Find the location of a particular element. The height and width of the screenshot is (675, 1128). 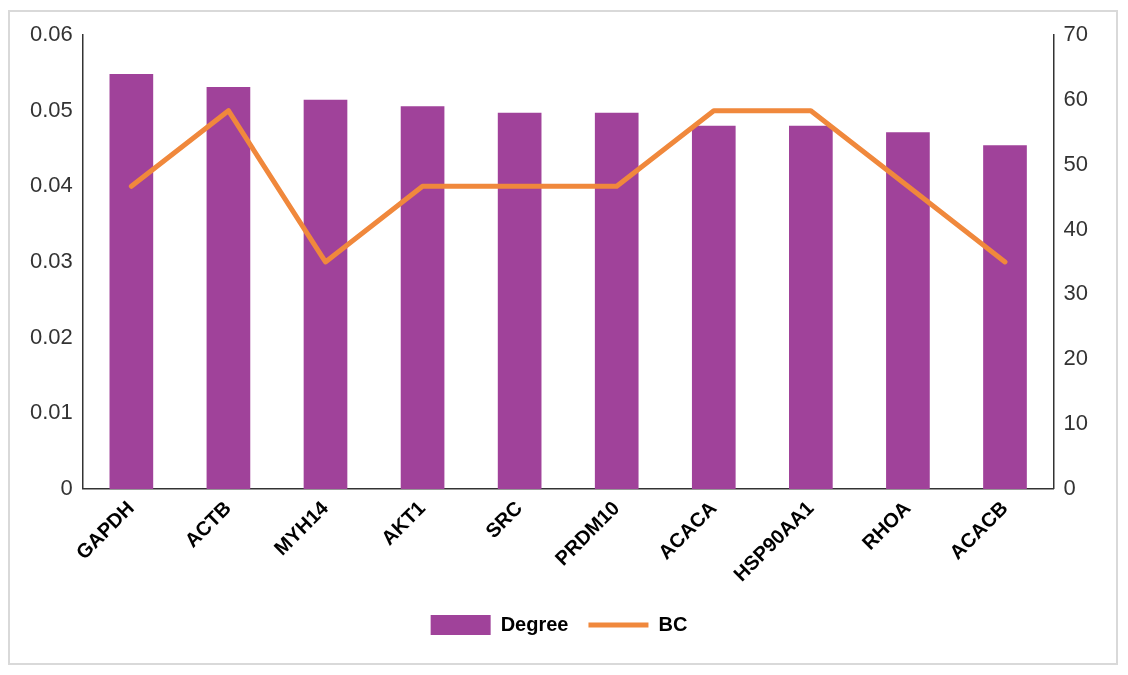

y2-tick-label: 0 is located at coordinates (1069, 487).